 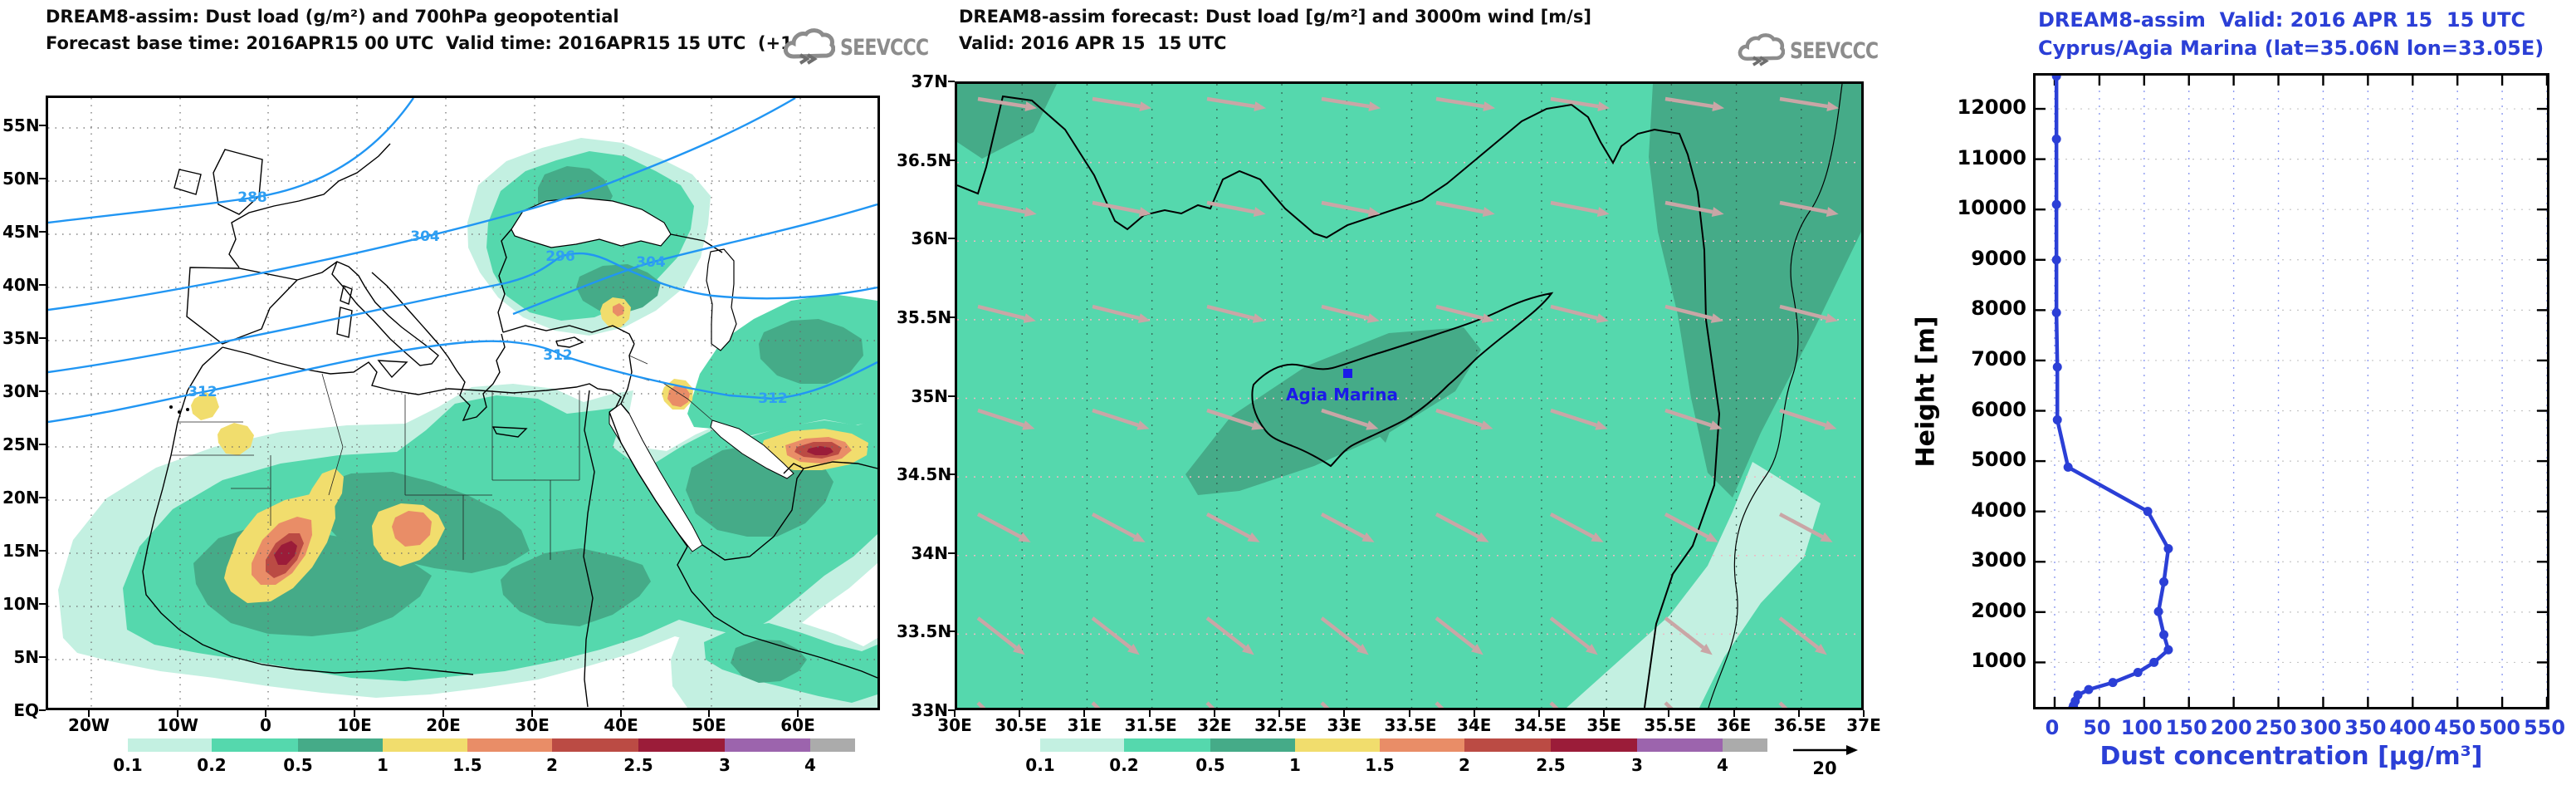 I want to click on middle-map-lat-tick-33.5N, so click(x=951, y=631).